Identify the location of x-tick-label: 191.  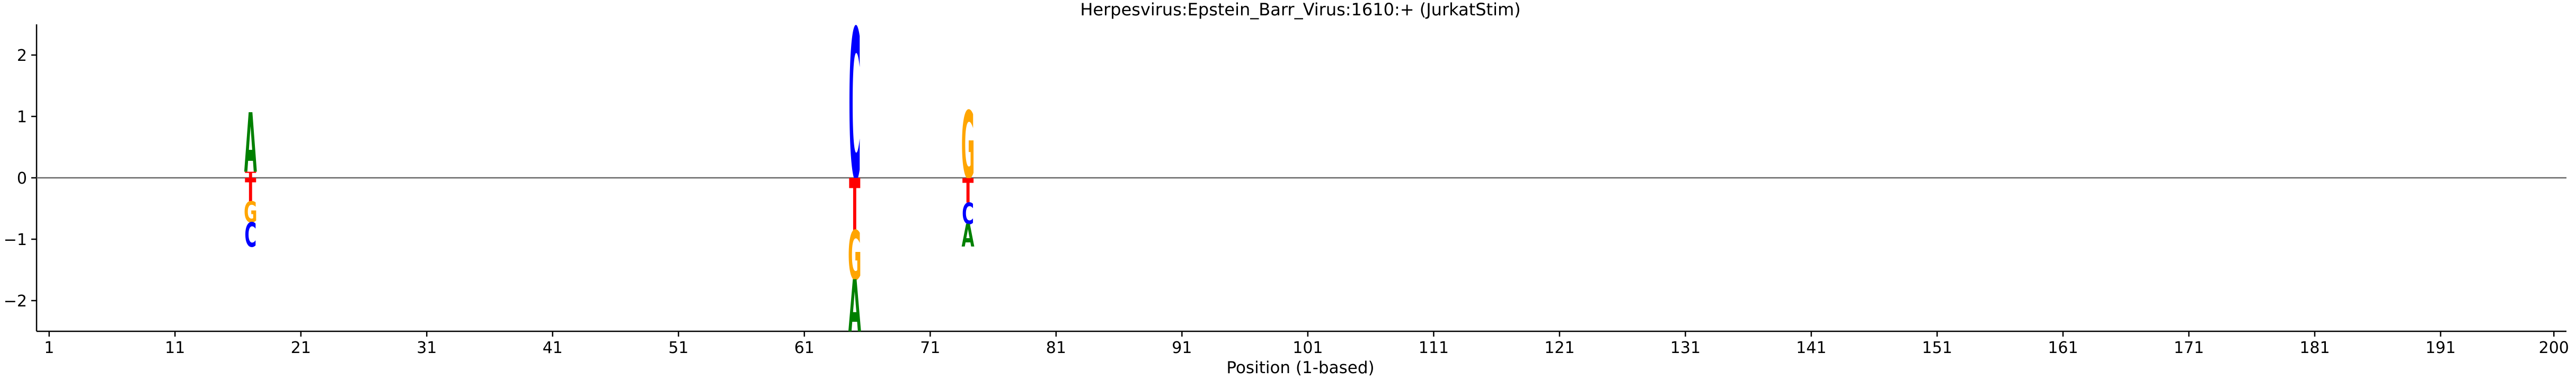
(2440, 348).